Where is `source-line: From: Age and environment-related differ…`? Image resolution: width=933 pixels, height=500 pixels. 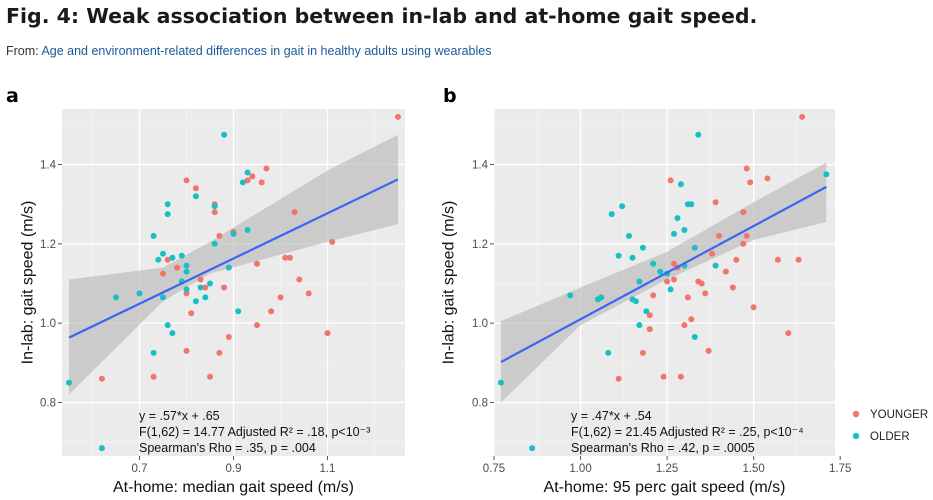 source-line: From: Age and environment-related differ… is located at coordinates (249, 51).